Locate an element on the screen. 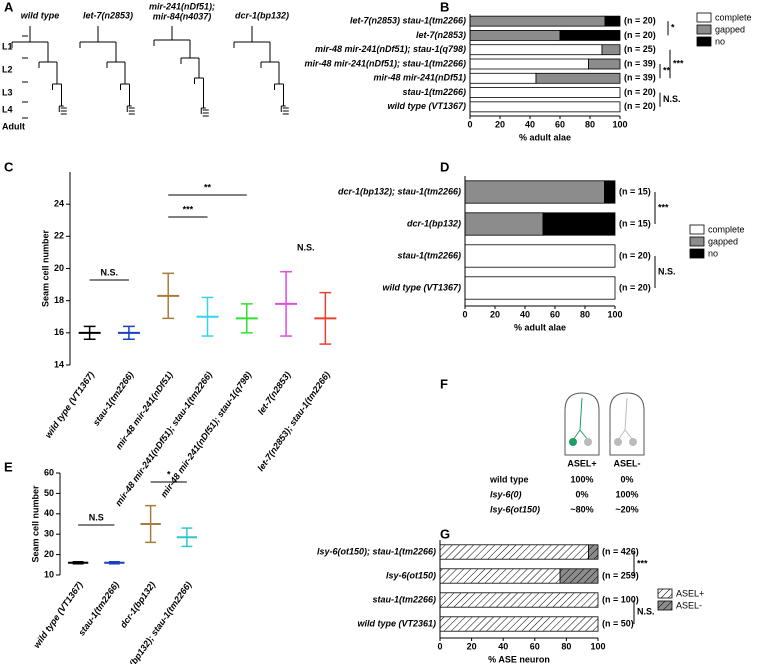  percent: ~20% is located at coordinates (626, 509).